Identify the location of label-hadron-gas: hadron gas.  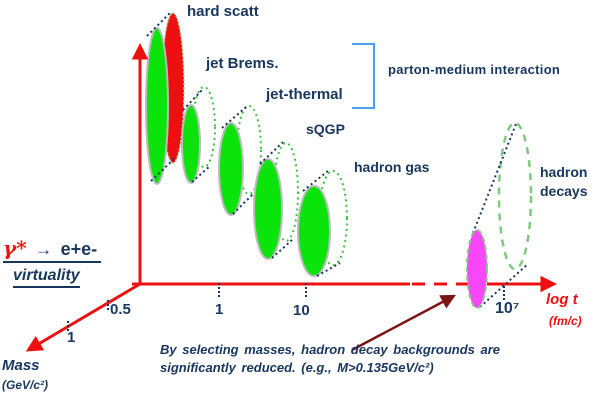
(392, 167).